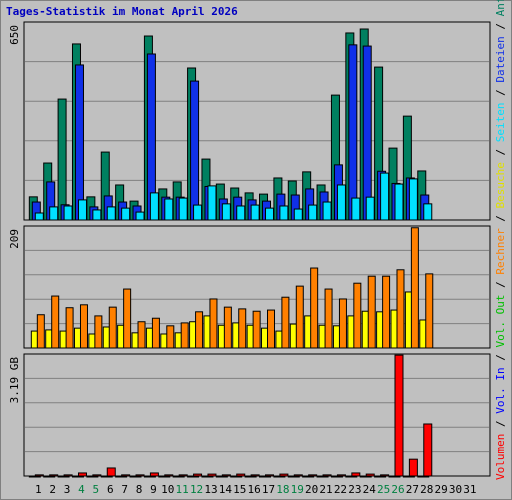 The image size is (512, 500). What do you see at coordinates (14, 239) in the screenshot?
I see `y-tick-label: 209` at bounding box center [14, 239].